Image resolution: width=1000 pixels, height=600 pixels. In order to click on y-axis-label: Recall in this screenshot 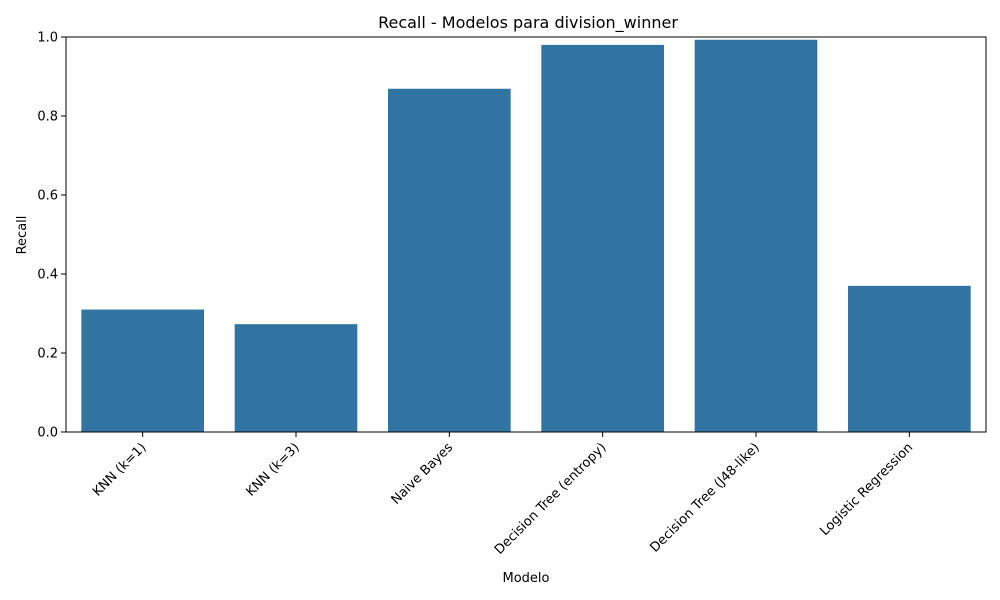, I will do `click(22, 235)`.